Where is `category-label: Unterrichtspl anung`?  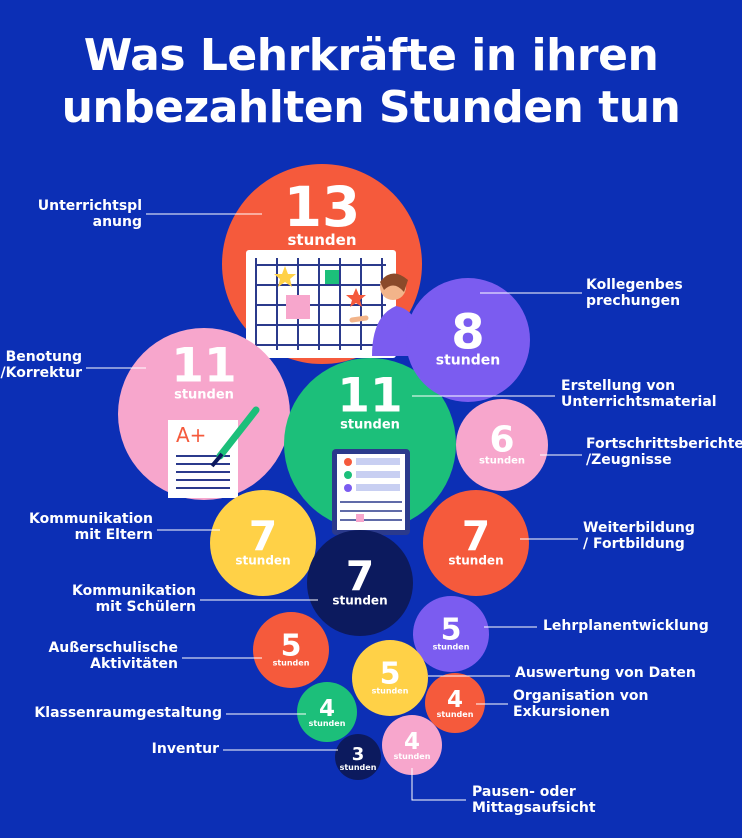 category-label: Unterrichtspl anung is located at coordinates (90, 214).